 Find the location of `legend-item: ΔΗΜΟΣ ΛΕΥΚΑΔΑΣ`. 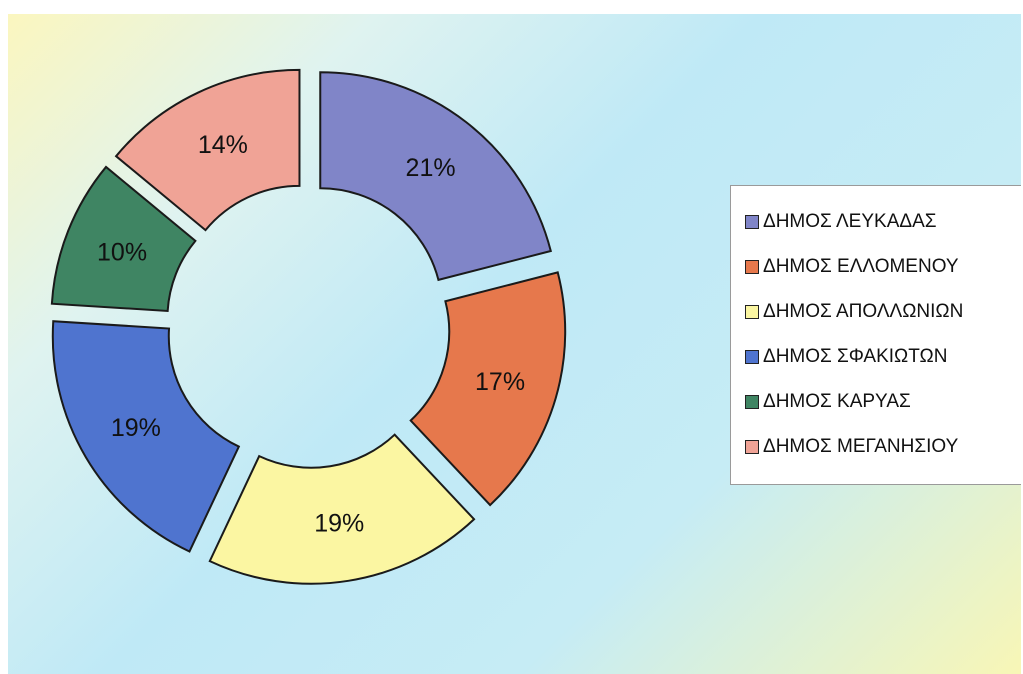

legend-item: ΔΗΜΟΣ ΛΕΥΚΑΔΑΣ is located at coordinates (883, 221).